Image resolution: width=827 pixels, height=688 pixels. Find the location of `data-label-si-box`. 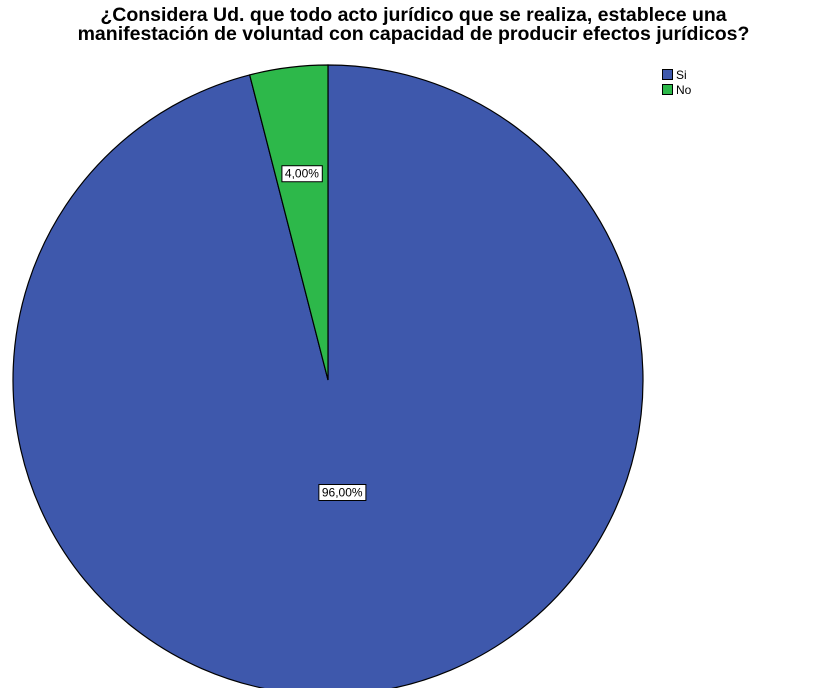

data-label-si-box is located at coordinates (342, 493).